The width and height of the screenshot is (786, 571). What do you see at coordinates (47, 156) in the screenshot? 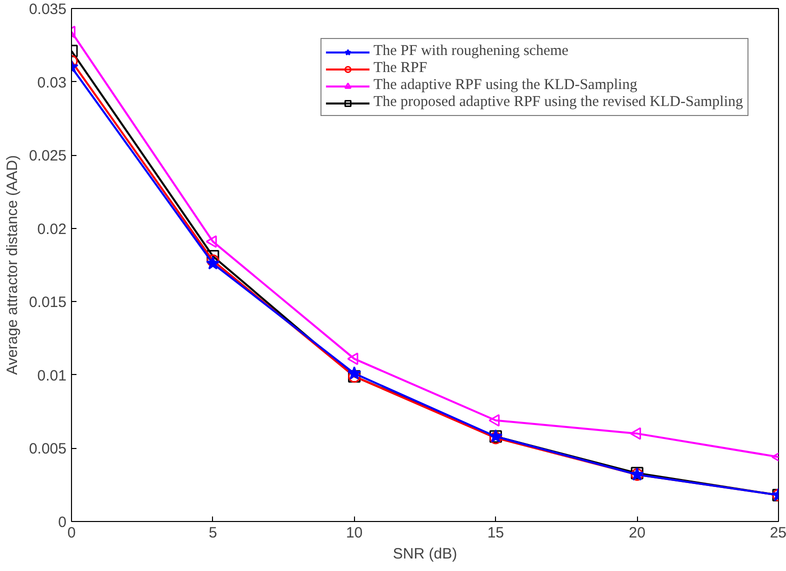
I see `y-tick-label: 0.025` at bounding box center [47, 156].